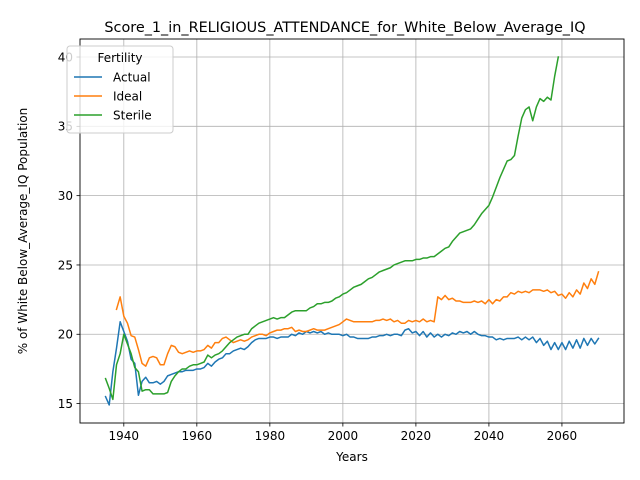 This screenshot has width=640, height=480. What do you see at coordinates (270, 436) in the screenshot?
I see `x-tick-label: 1980` at bounding box center [270, 436].